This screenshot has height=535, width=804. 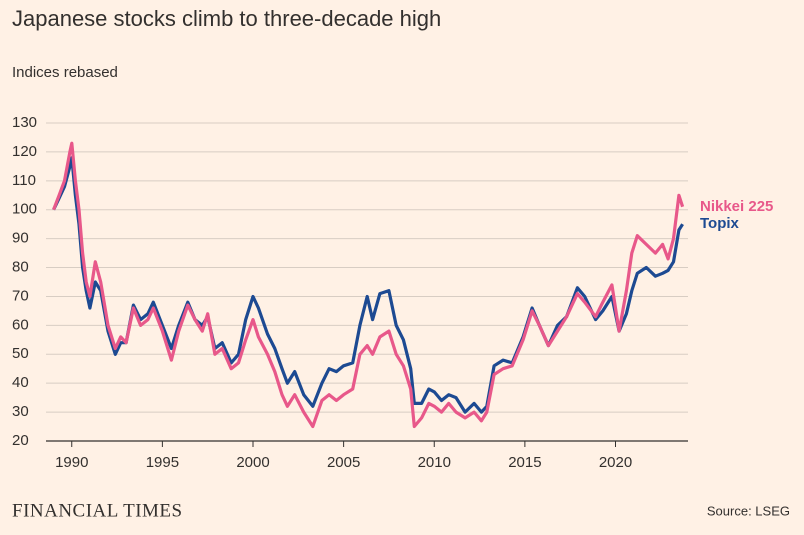 What do you see at coordinates (20, 324) in the screenshot?
I see `y-tick-label: 60` at bounding box center [20, 324].